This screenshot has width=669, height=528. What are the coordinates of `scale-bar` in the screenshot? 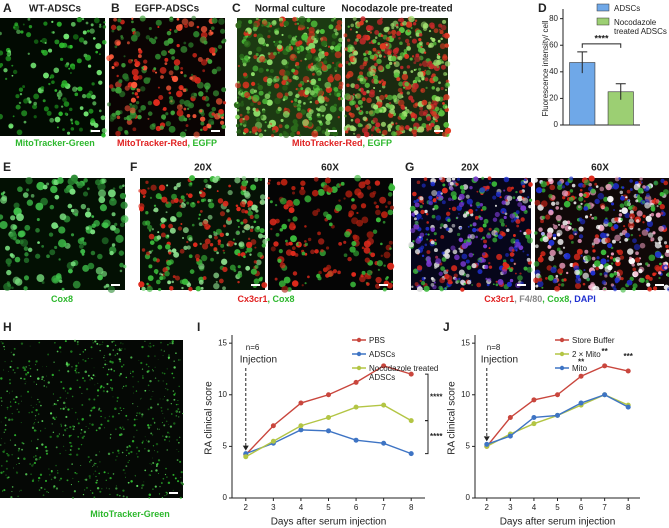 It's located at (521, 285).